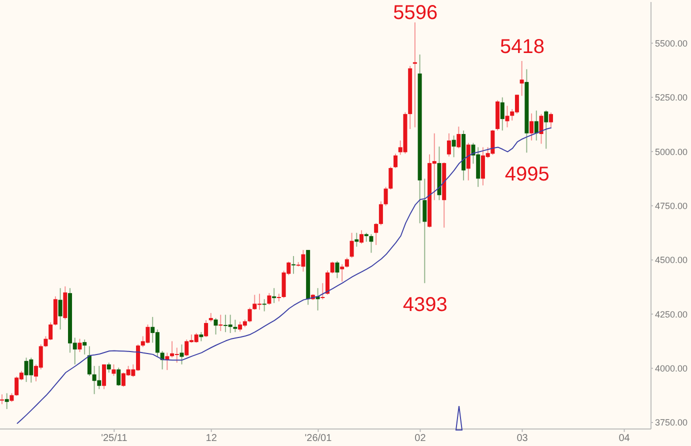 The image size is (691, 446). I want to click on annotation: 4393, so click(425, 305).